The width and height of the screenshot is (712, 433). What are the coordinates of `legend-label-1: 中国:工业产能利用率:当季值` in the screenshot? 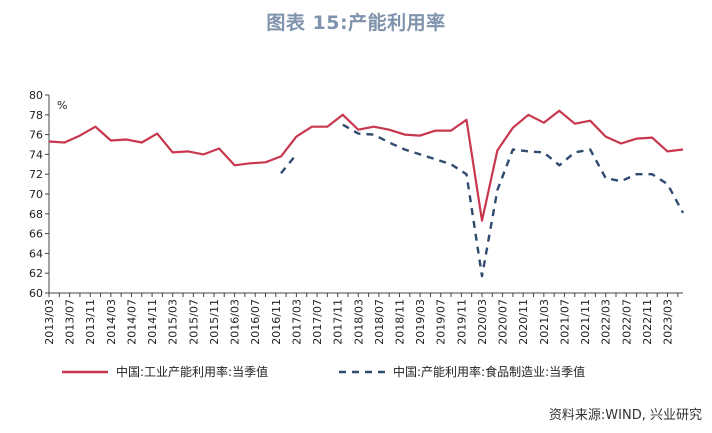 It's located at (192, 371).